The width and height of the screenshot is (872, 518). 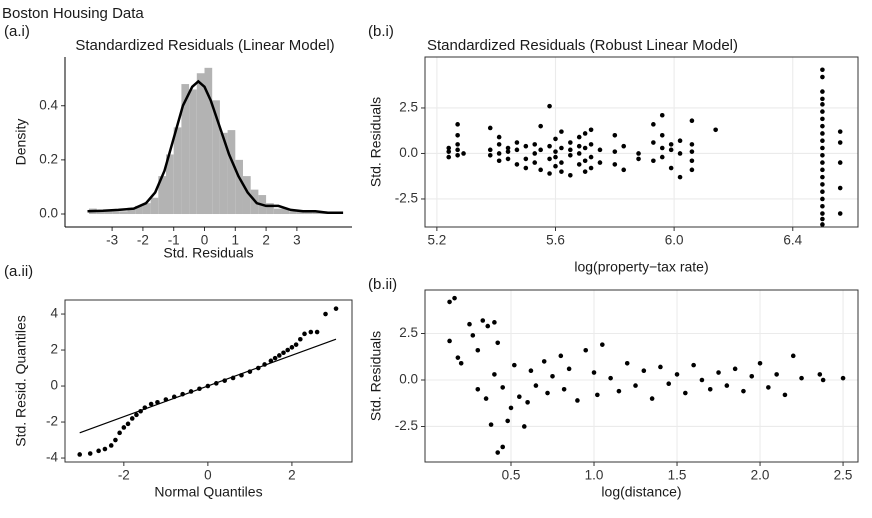 I want to click on x-tick-label: 1.5, so click(x=677, y=475).